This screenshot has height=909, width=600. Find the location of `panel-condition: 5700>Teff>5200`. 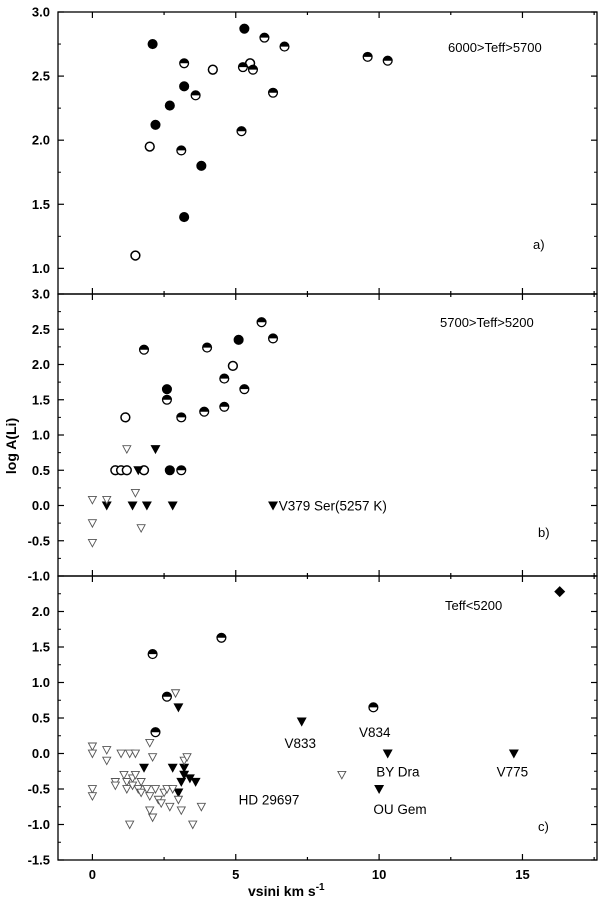

panel-condition: 5700>Teff>5200 is located at coordinates (487, 322).